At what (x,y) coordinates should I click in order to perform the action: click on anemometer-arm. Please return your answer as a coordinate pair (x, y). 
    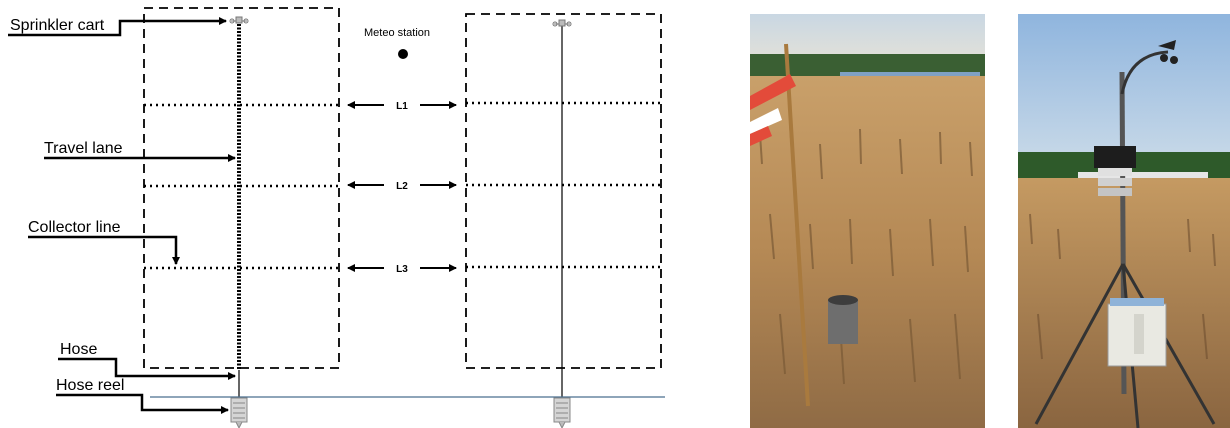
    Looking at the image, I should click on (1144, 72).